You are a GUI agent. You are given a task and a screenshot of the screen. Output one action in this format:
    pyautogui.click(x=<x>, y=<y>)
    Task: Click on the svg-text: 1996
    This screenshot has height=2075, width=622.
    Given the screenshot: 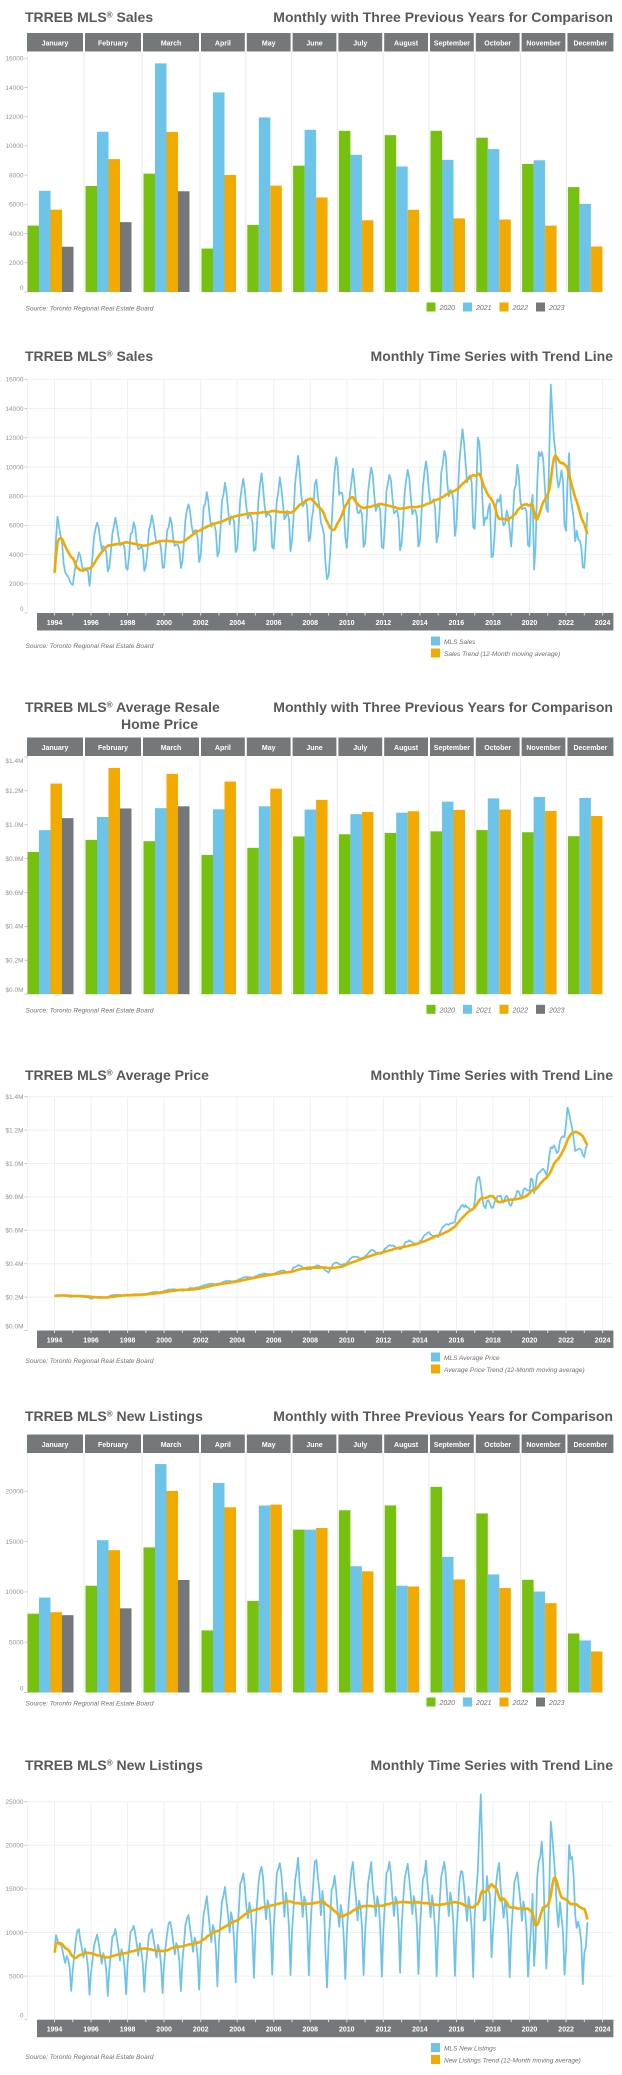 What is the action you would take?
    pyautogui.click(x=91, y=623)
    